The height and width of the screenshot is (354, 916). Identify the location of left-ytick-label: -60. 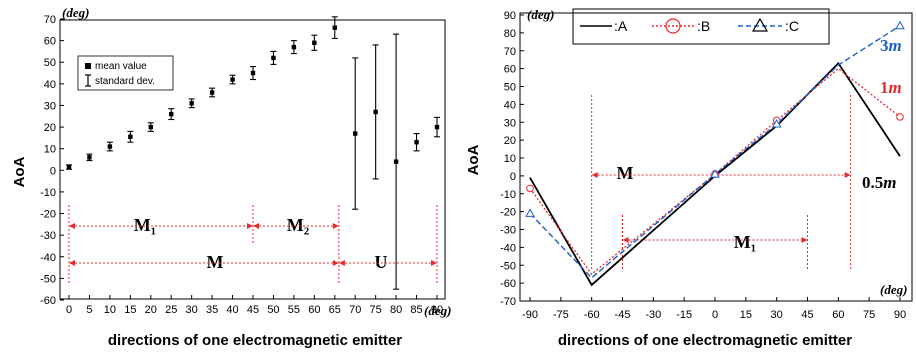
(48, 301).